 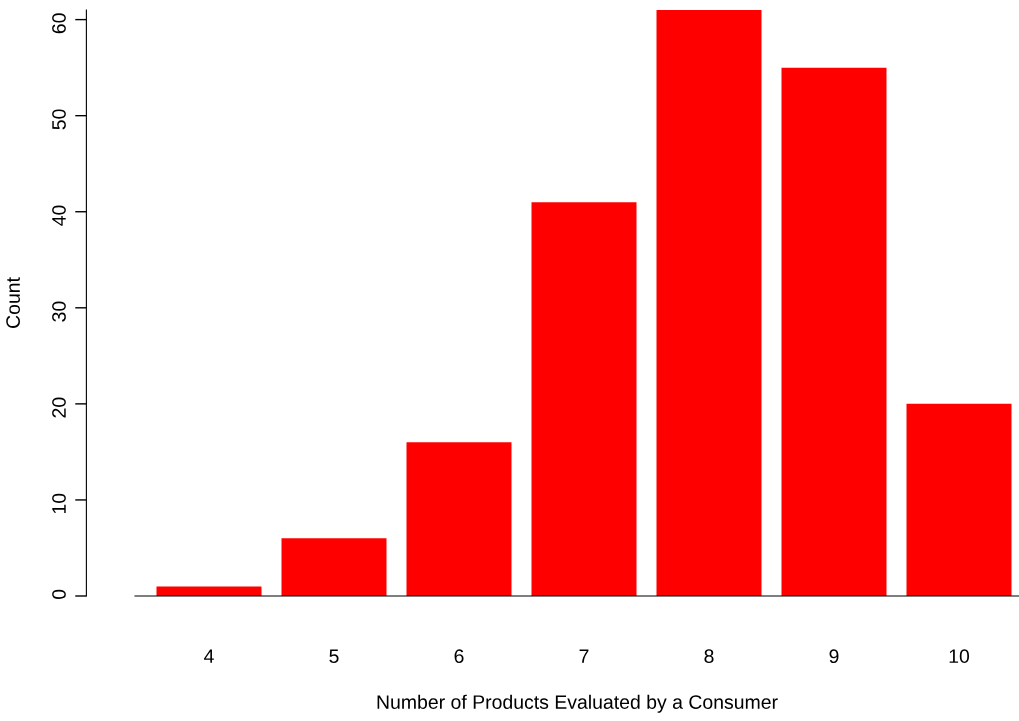 What do you see at coordinates (59, 215) in the screenshot?
I see `y-tick-label: 40` at bounding box center [59, 215].